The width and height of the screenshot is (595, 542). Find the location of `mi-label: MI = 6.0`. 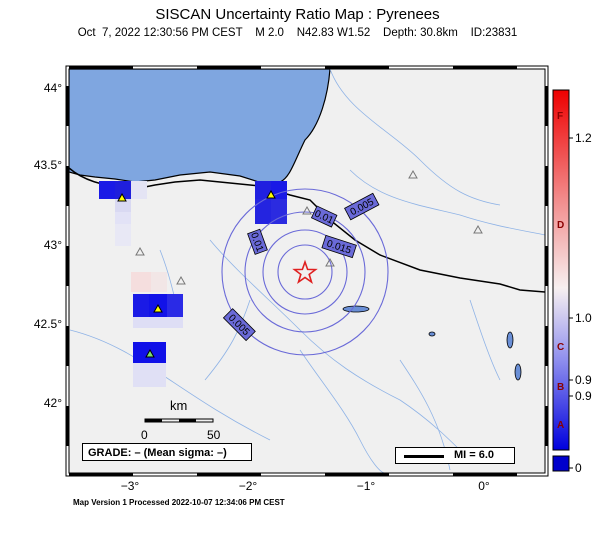

mi-label: MI = 6.0 is located at coordinates (474, 455).